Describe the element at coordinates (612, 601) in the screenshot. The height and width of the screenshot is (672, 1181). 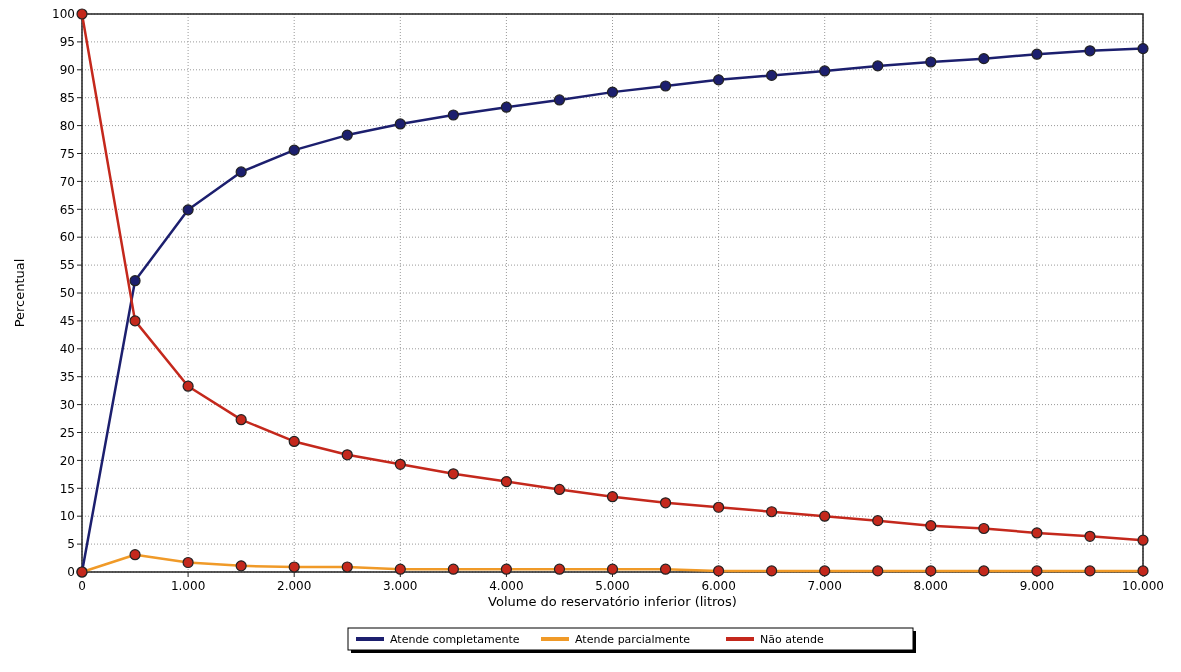
I see `x-axis-title: Volume do reservatório inferior (litros)` at that location.